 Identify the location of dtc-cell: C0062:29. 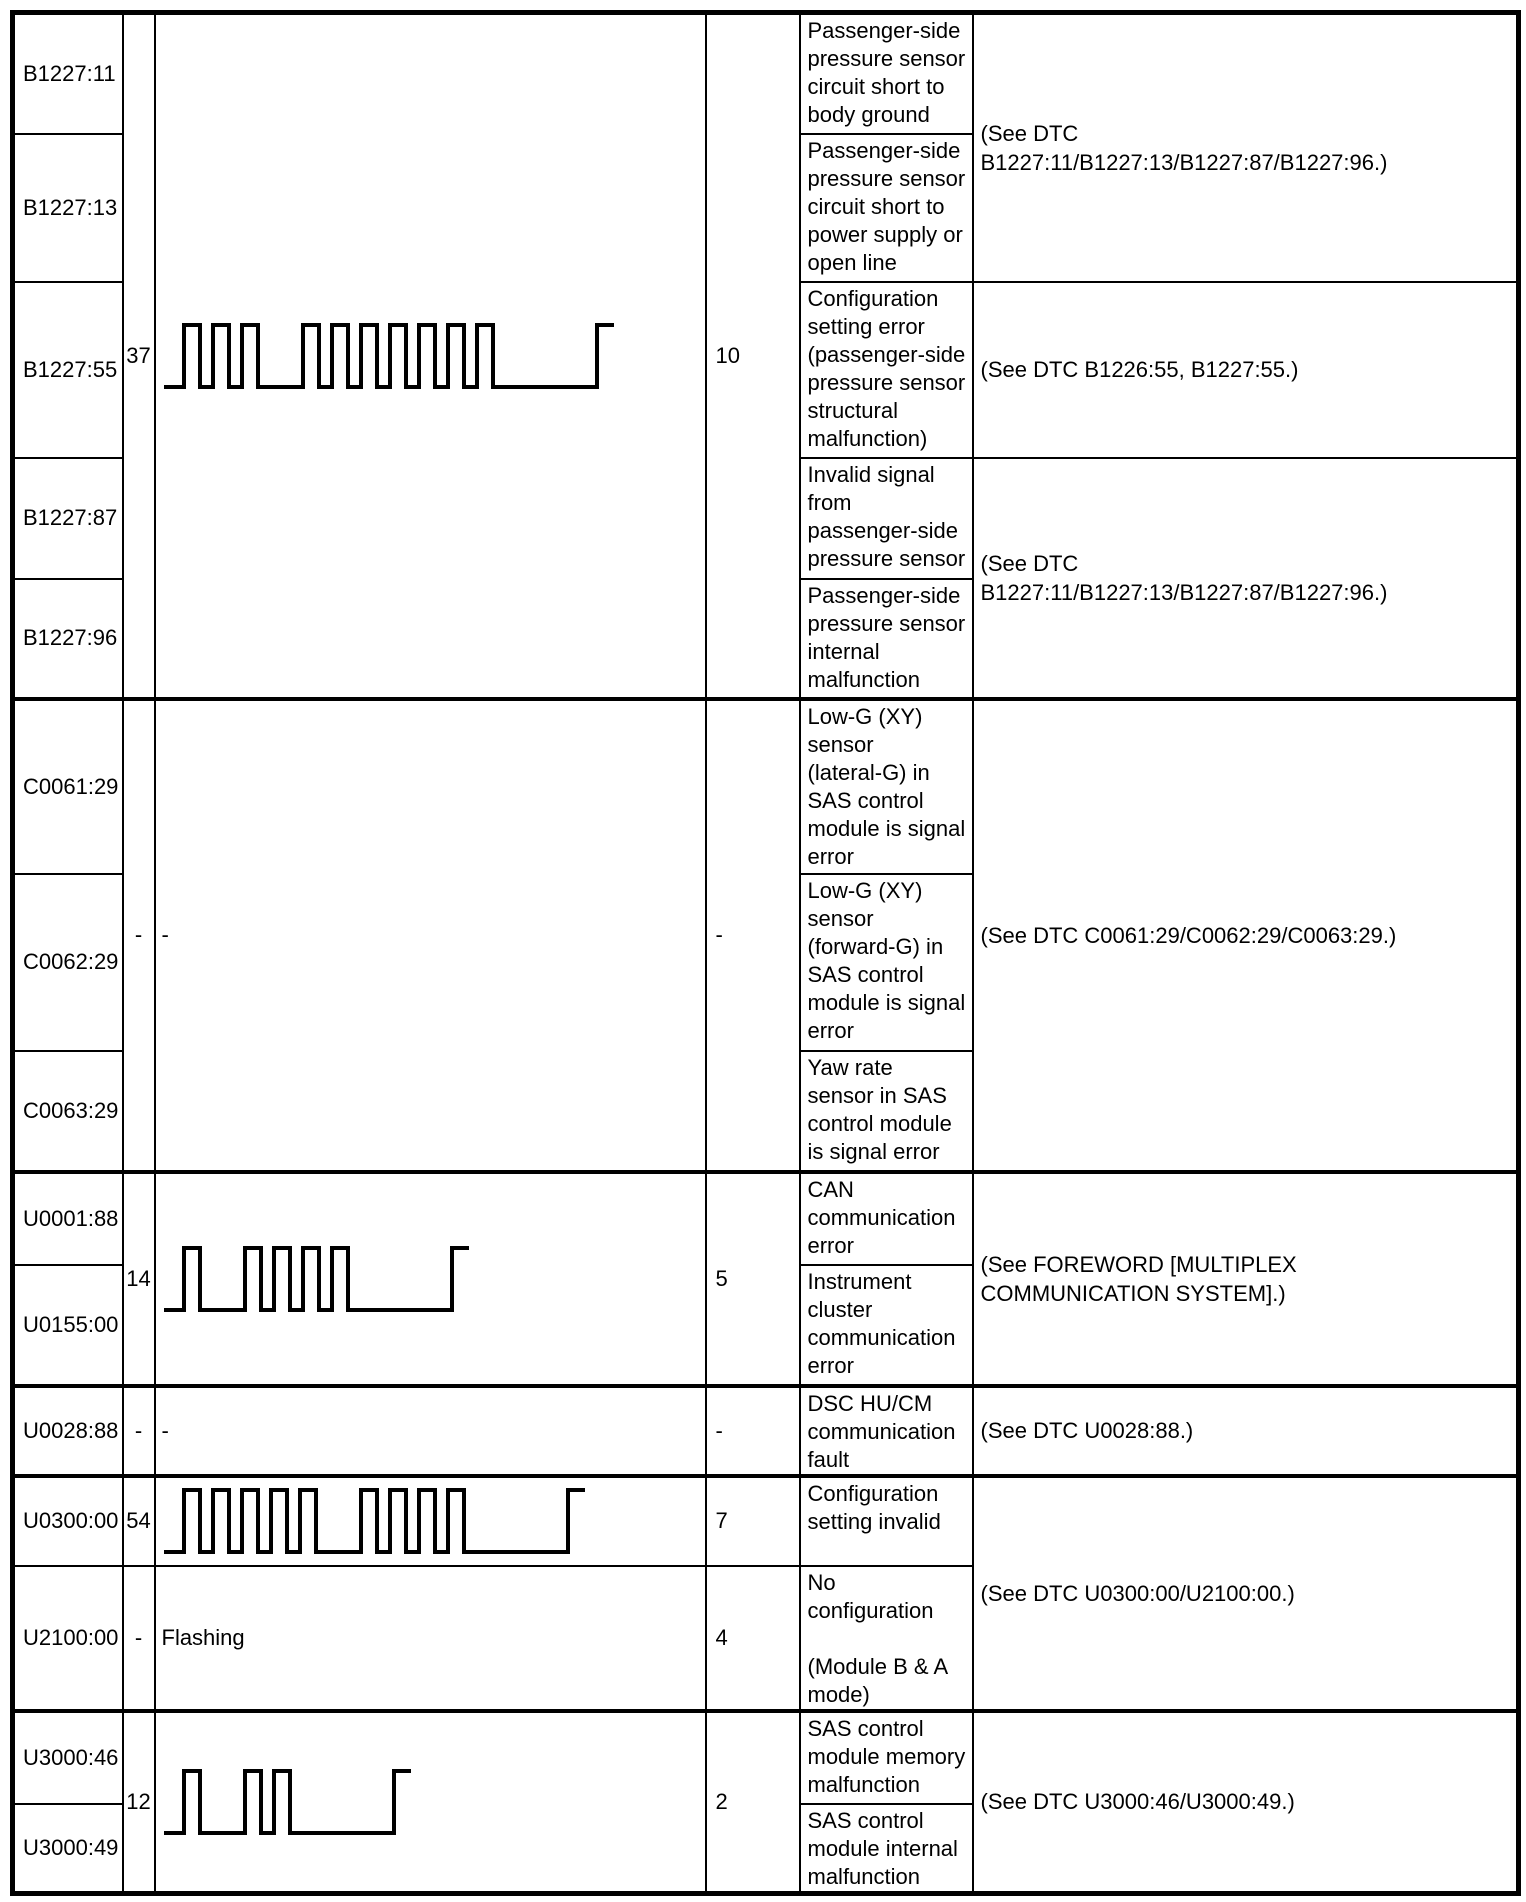
(67, 962).